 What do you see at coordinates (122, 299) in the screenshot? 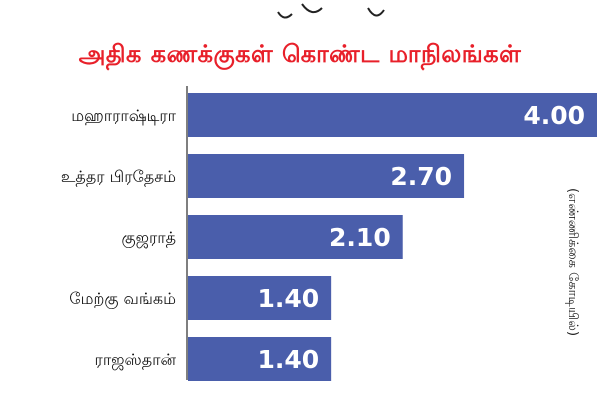
I see `category-label-3: மேற்கு வங்கம்` at bounding box center [122, 299].